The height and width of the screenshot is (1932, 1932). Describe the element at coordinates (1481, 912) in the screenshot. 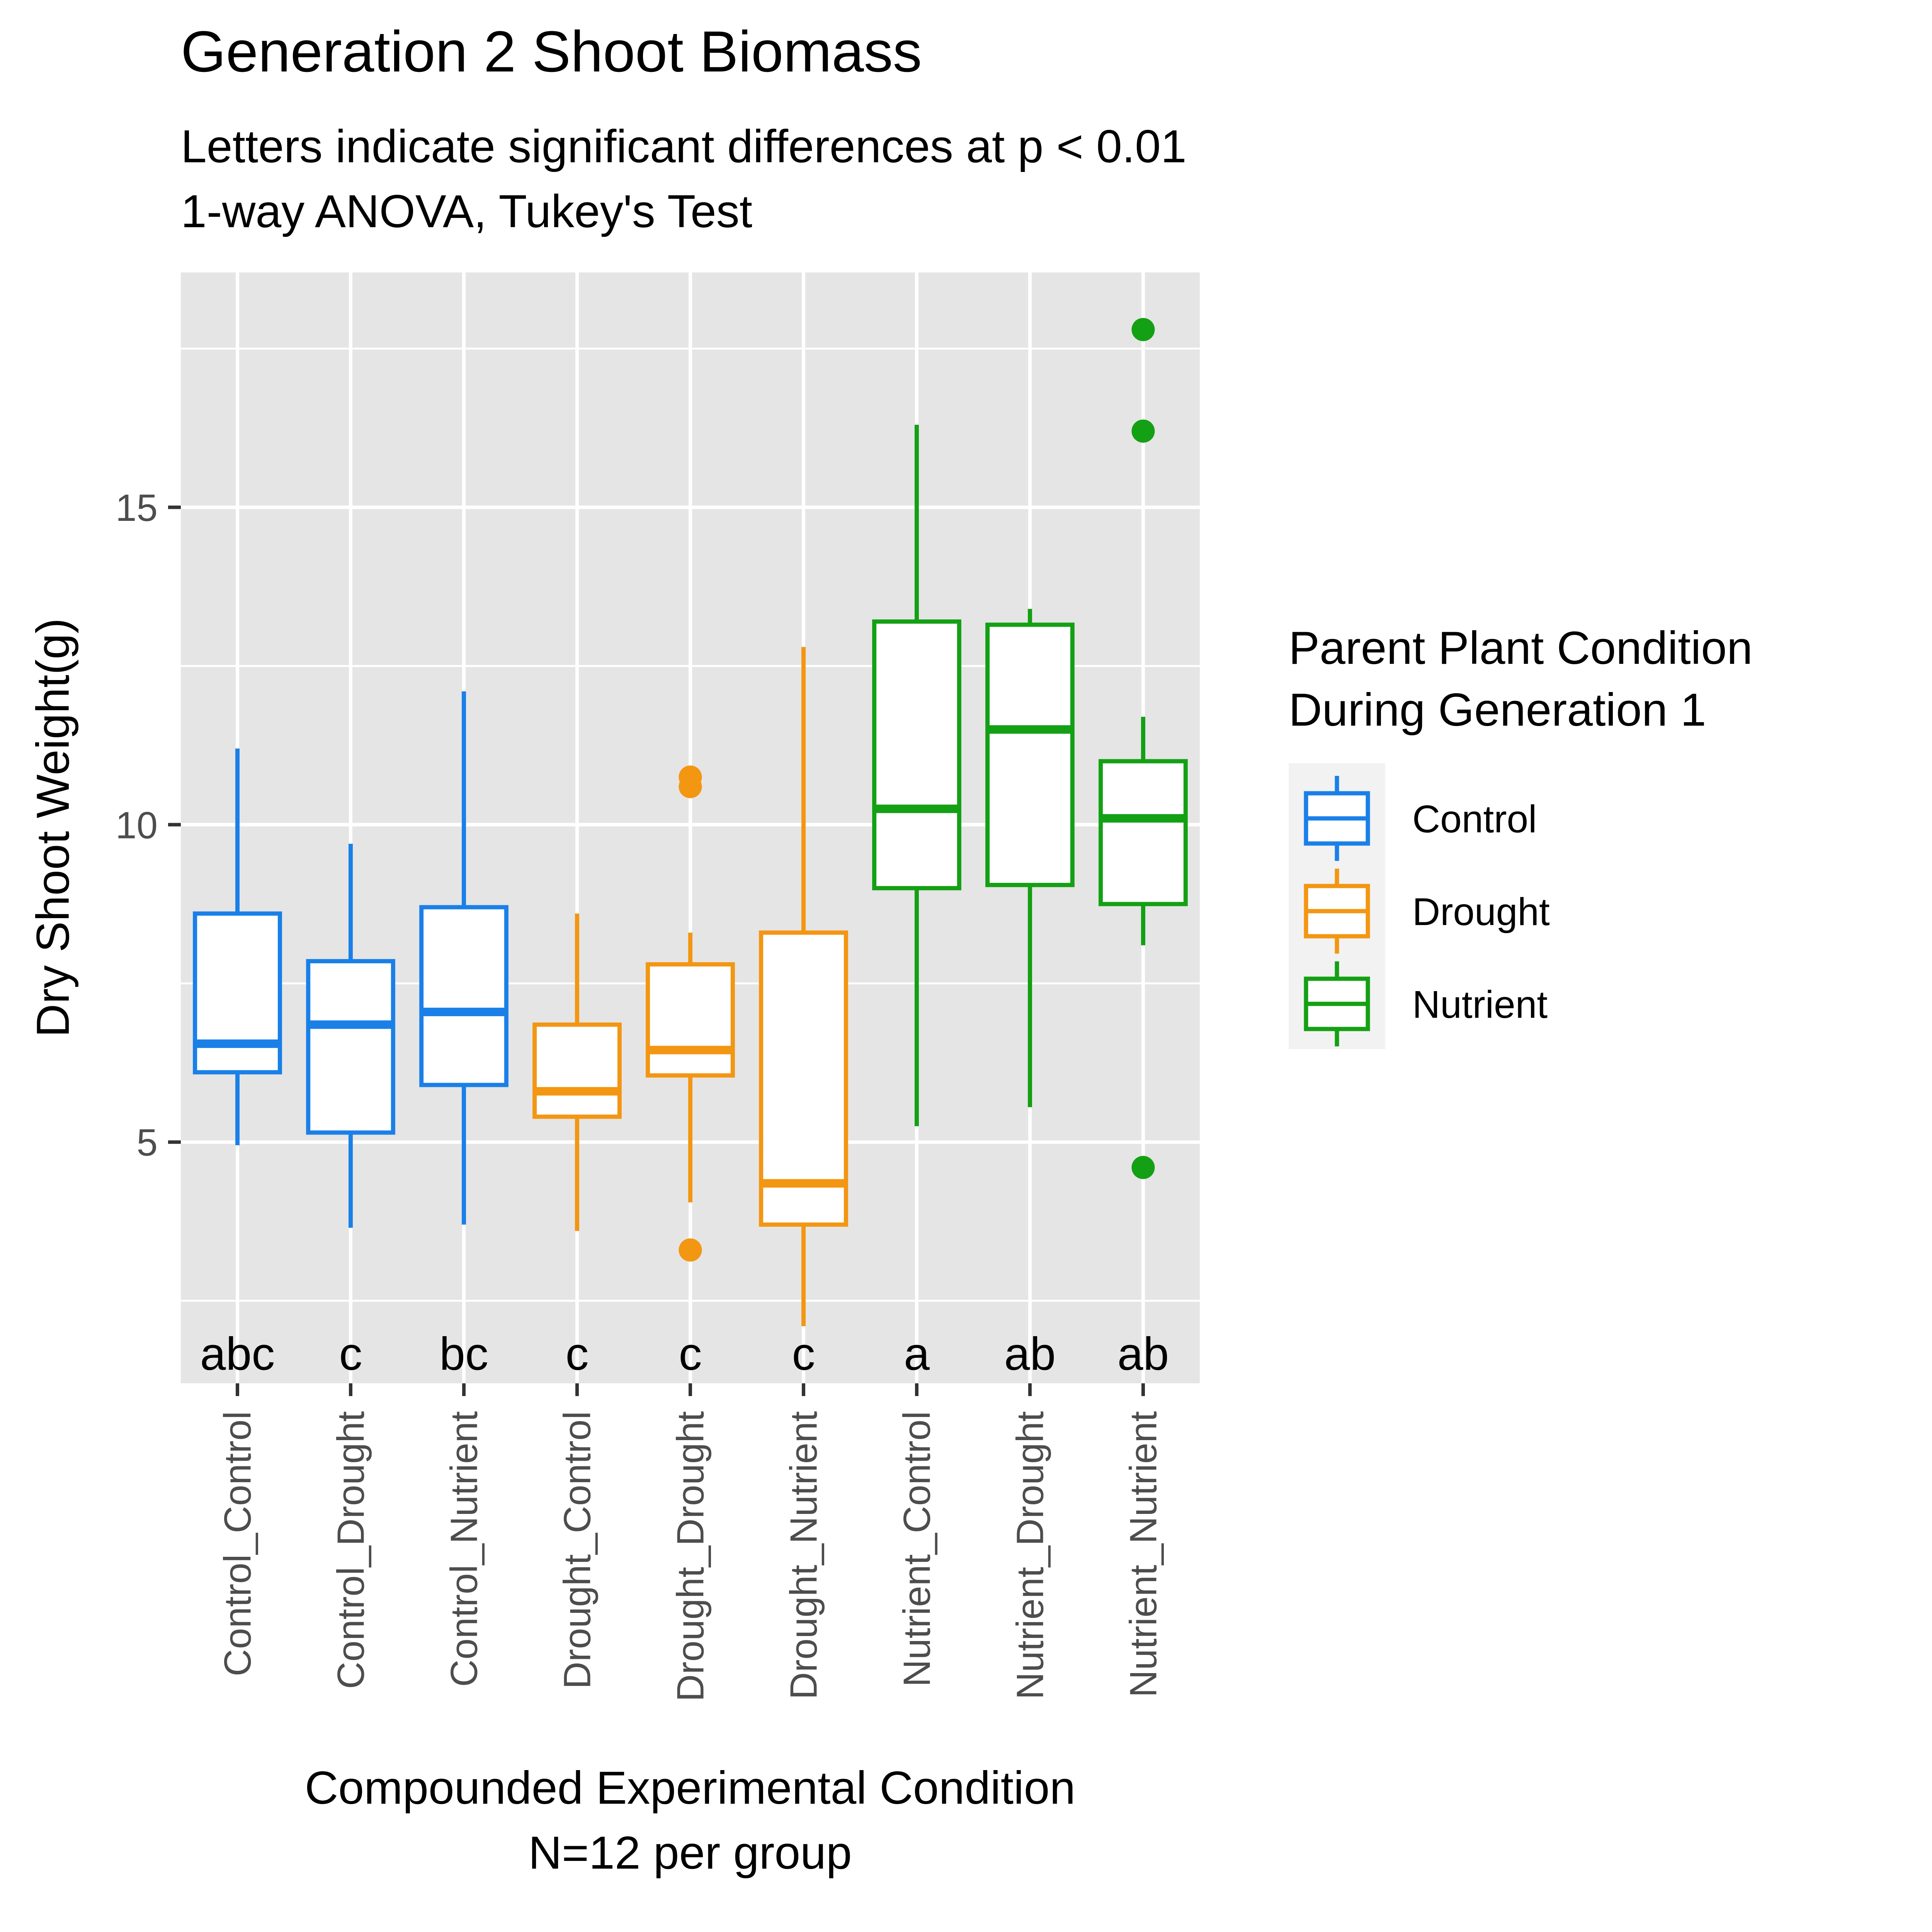

I see `legend-label: Drought` at that location.